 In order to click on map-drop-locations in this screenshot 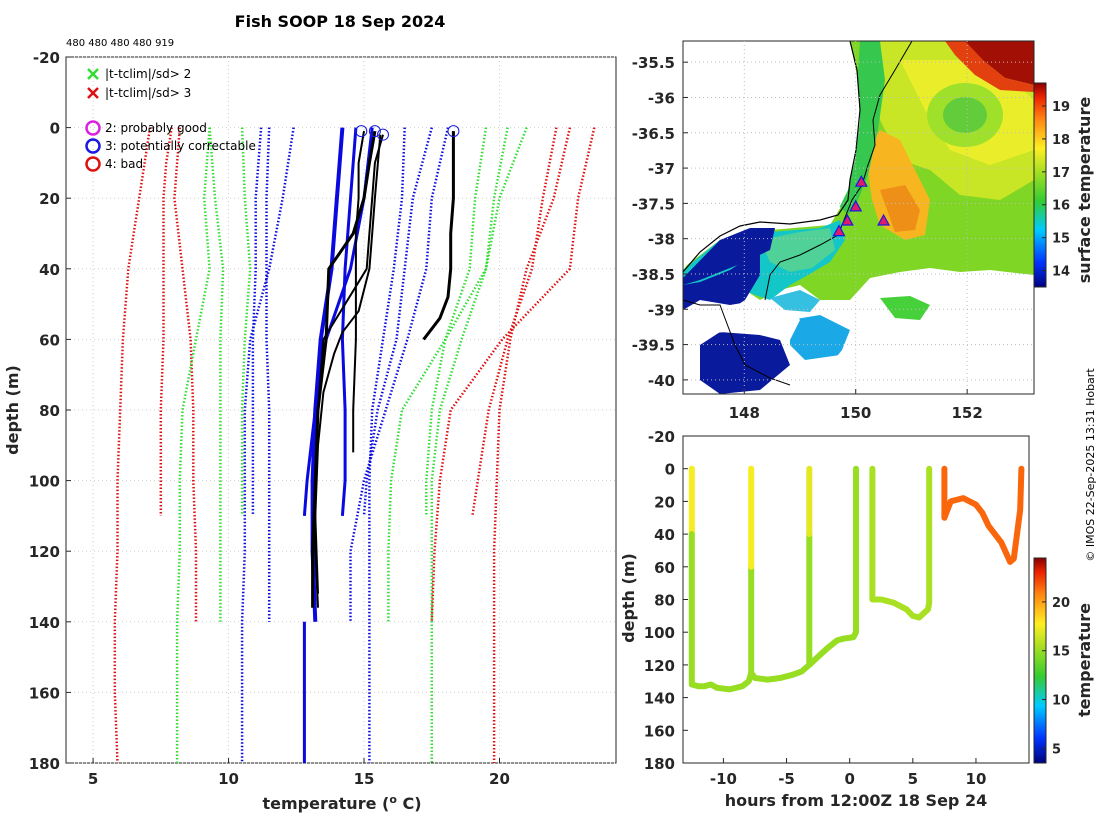, I will do `click(861, 205)`.